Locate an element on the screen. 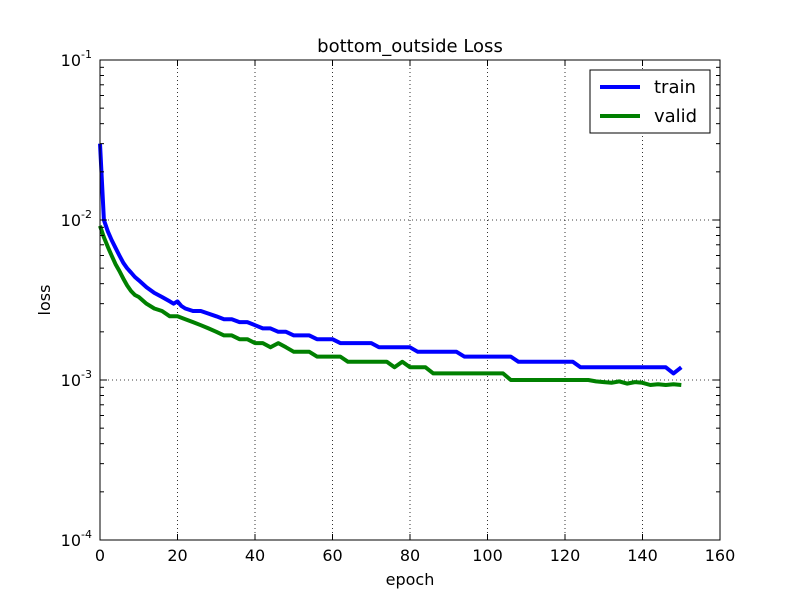 This screenshot has height=600, width=800. x-tick-label: 140 is located at coordinates (642, 555).